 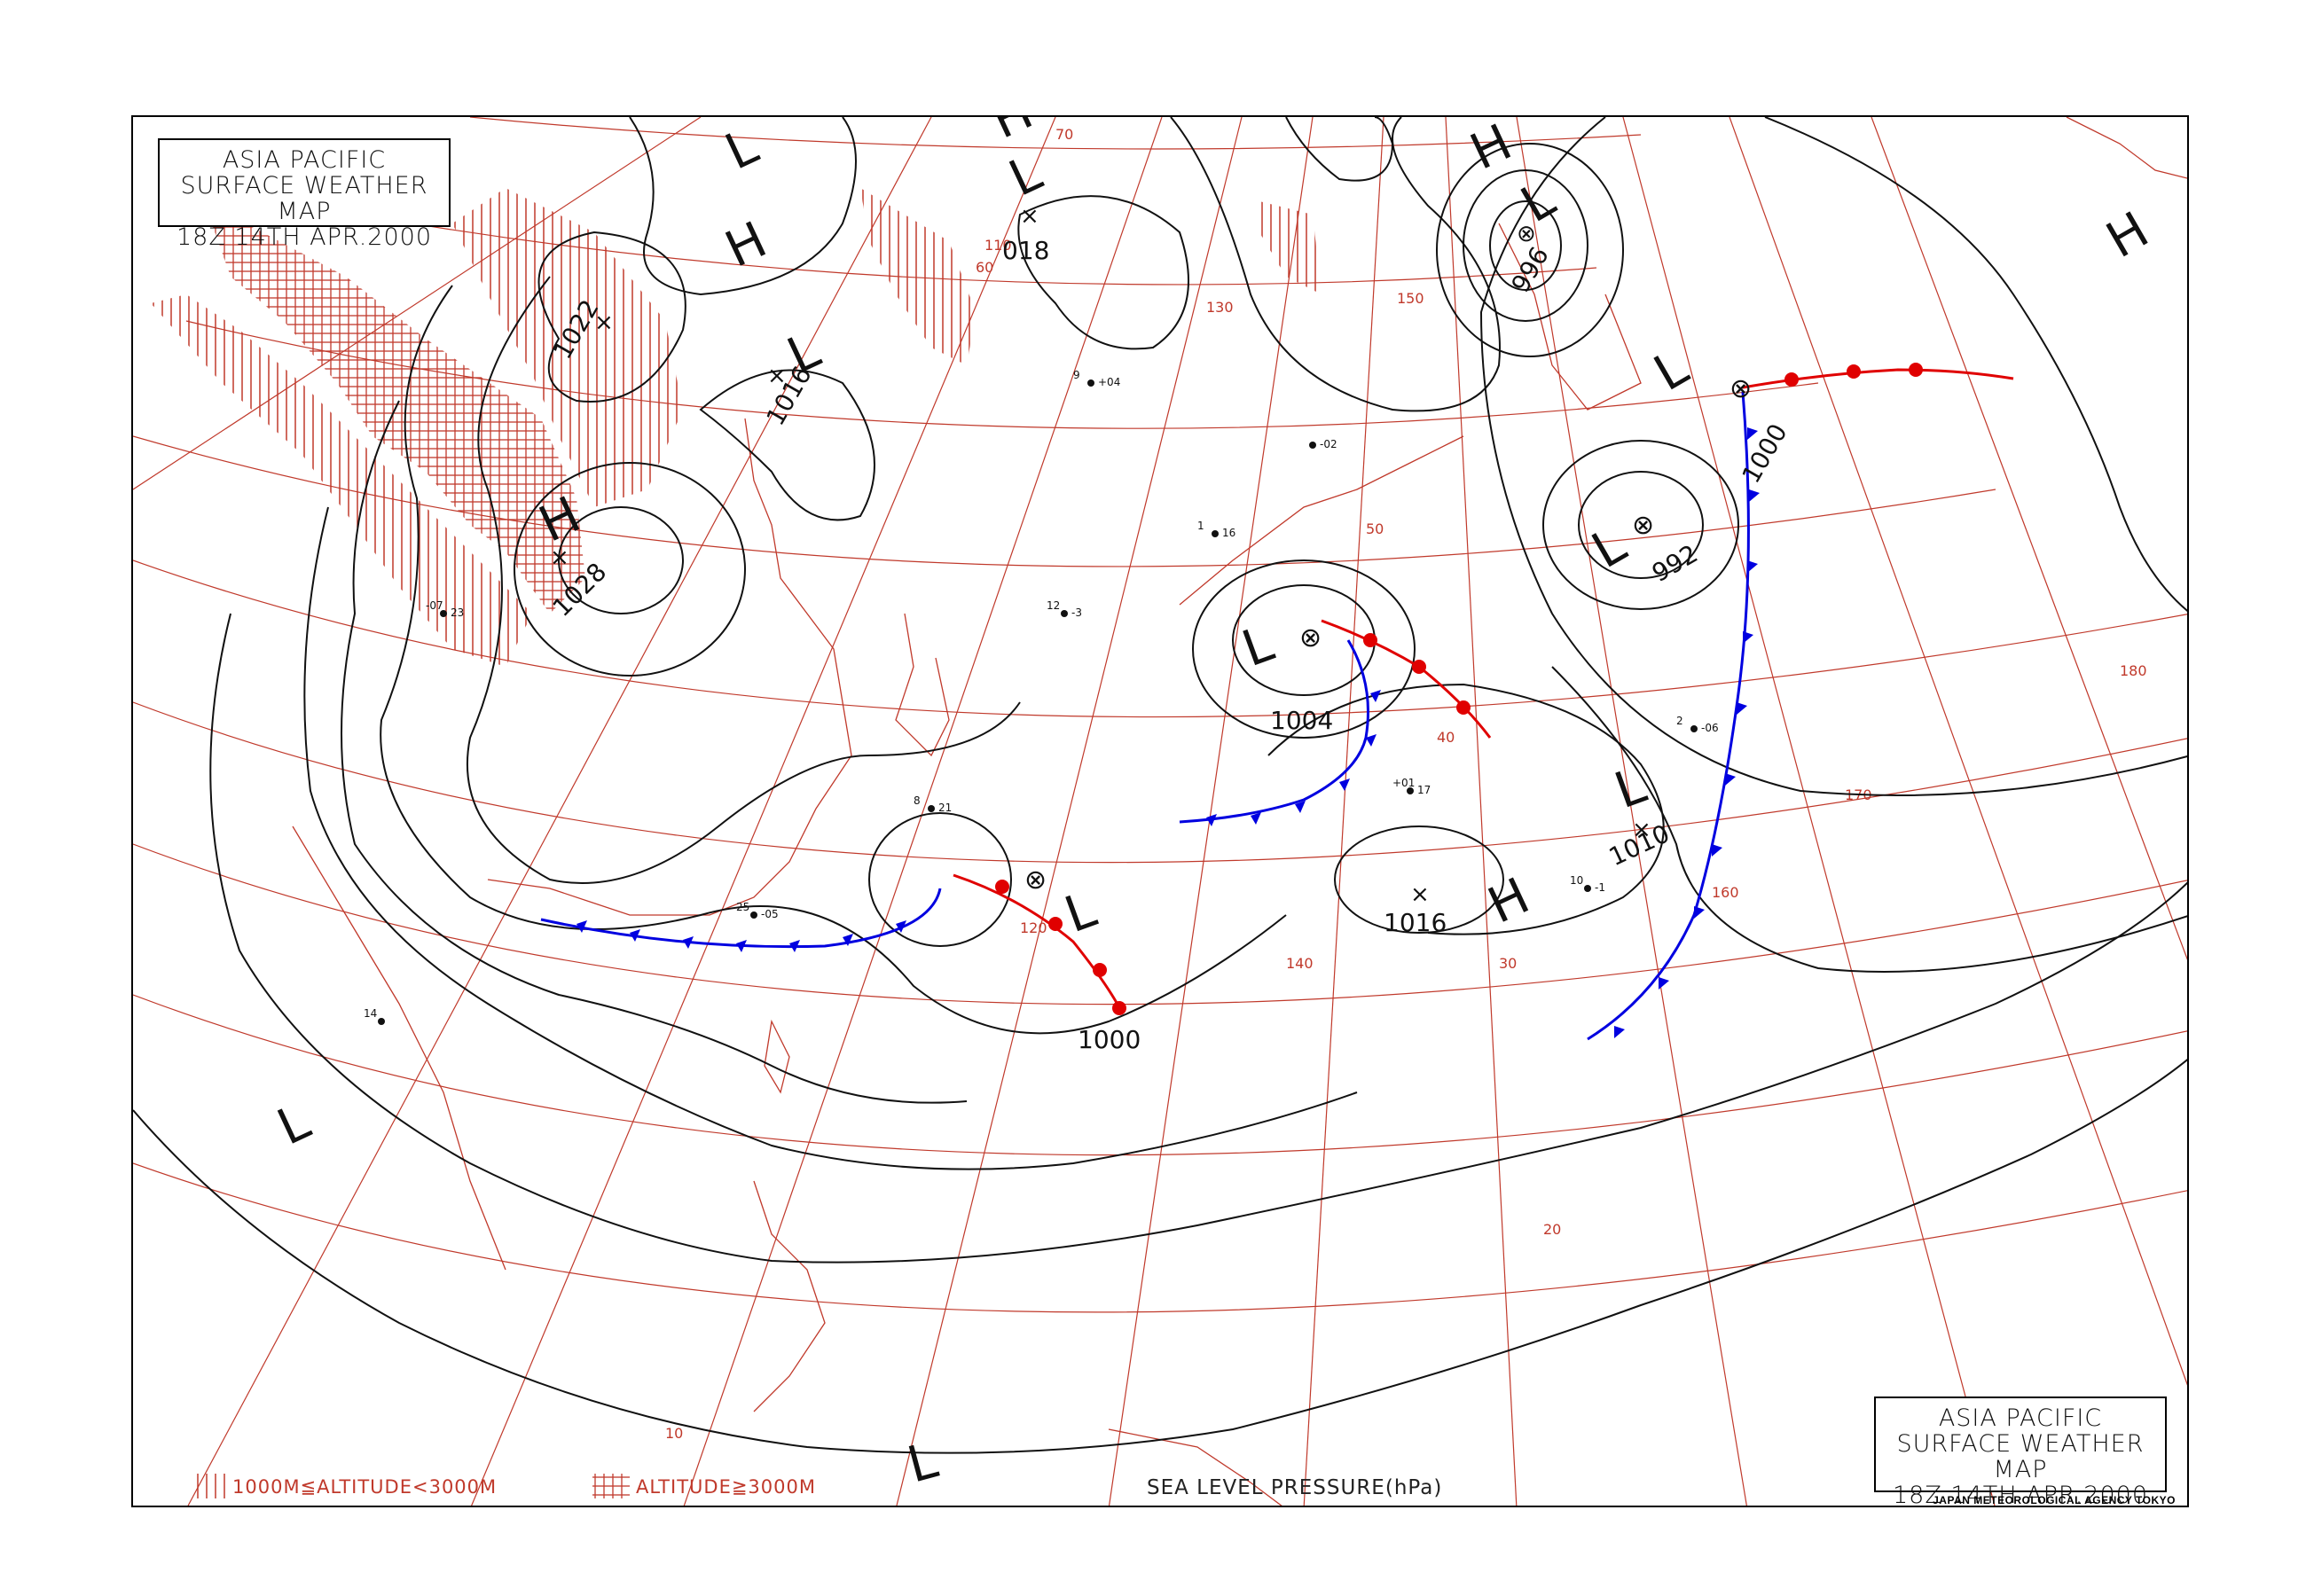 I want to click on svg-text: 2, so click(x=1679, y=721).